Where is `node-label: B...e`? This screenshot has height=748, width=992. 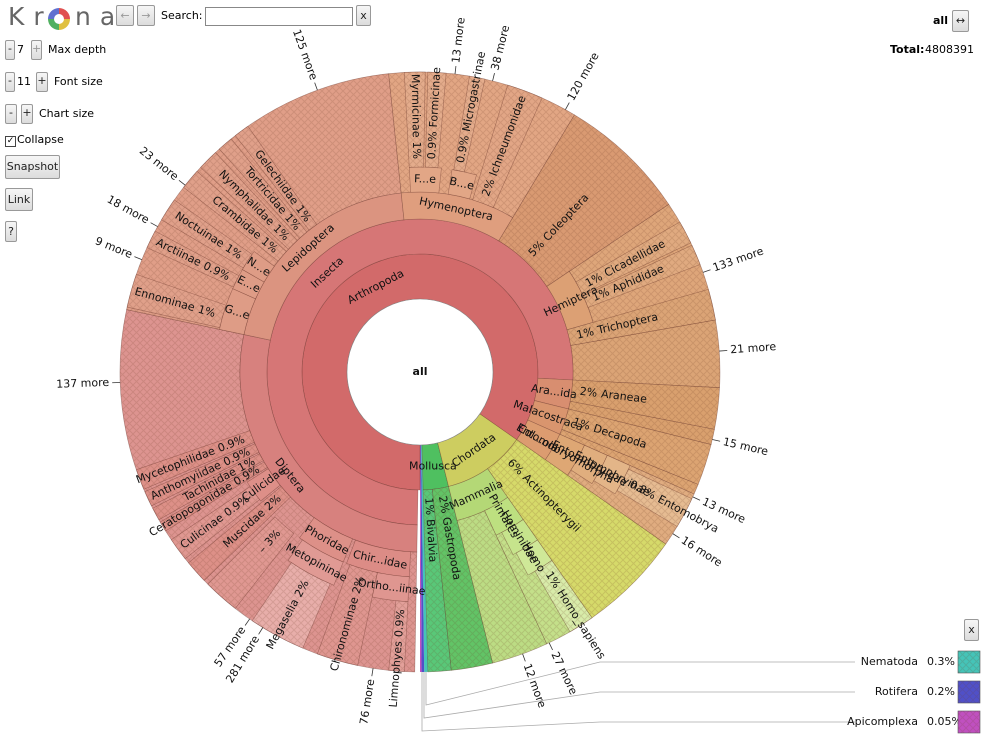 node-label: B...e is located at coordinates (461, 184).